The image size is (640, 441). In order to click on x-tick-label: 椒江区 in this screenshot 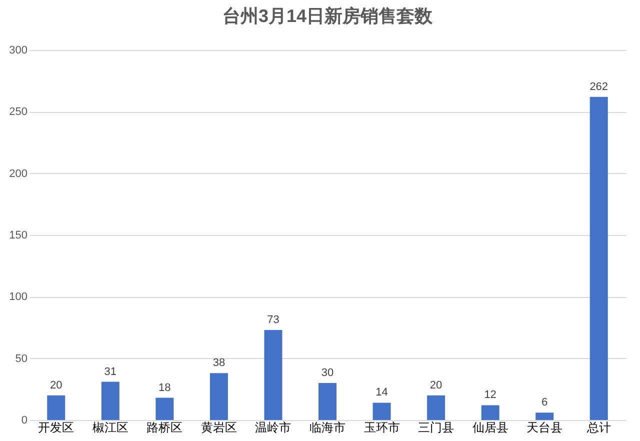, I will do `click(110, 427)`.